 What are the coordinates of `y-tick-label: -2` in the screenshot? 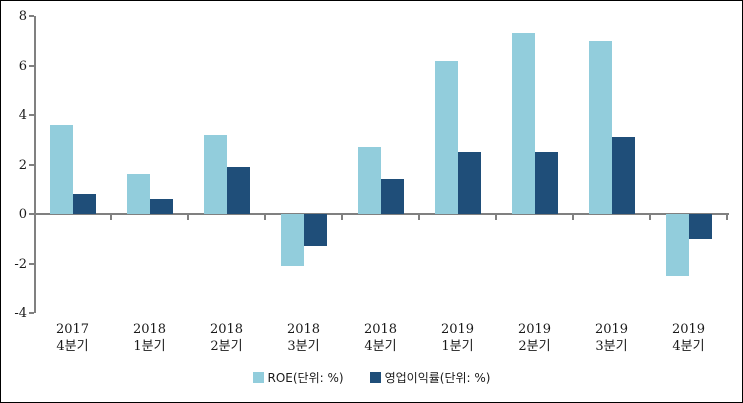 It's located at (20, 264).